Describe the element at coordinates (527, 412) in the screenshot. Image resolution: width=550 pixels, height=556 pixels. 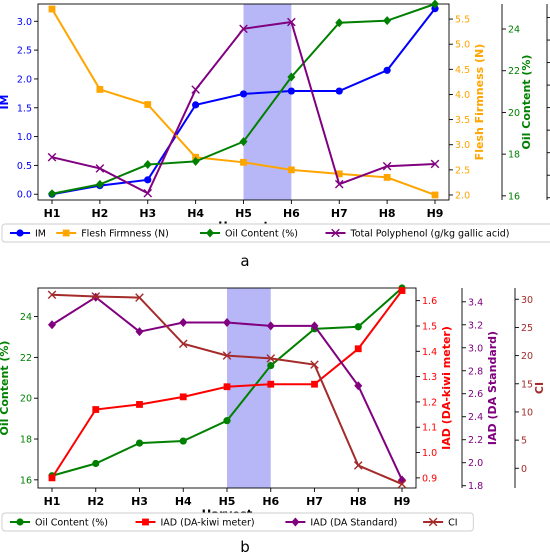
I see `y-tick-label: 10` at that location.